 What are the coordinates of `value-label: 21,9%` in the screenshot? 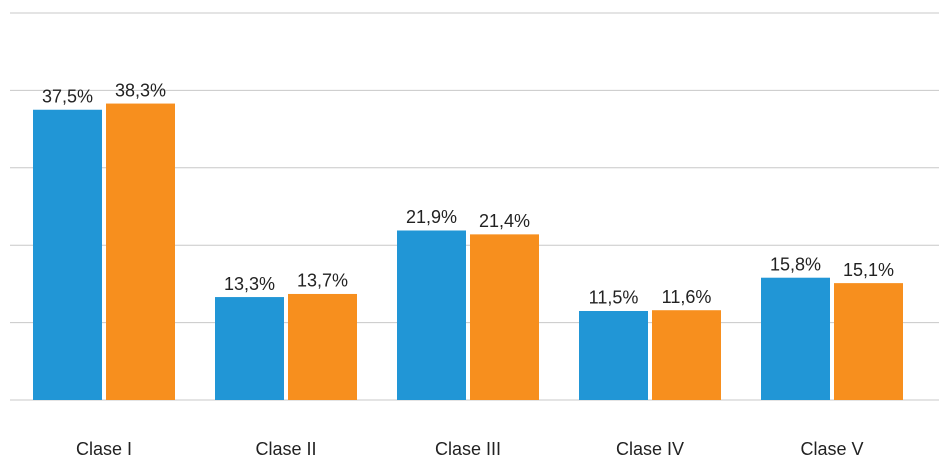 It's located at (431, 217).